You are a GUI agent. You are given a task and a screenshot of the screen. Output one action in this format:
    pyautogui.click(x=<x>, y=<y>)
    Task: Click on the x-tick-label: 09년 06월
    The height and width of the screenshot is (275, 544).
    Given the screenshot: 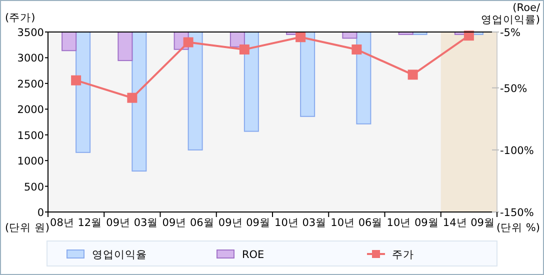 What is the action you would take?
    pyautogui.click(x=188, y=223)
    